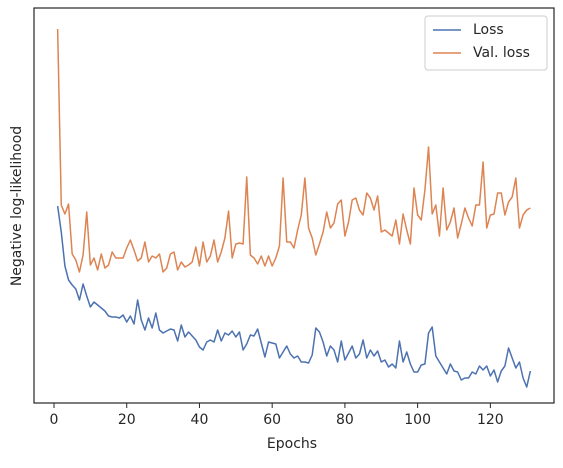  Describe the element at coordinates (292, 444) in the screenshot. I see `x-axis-label: Epochs` at that location.